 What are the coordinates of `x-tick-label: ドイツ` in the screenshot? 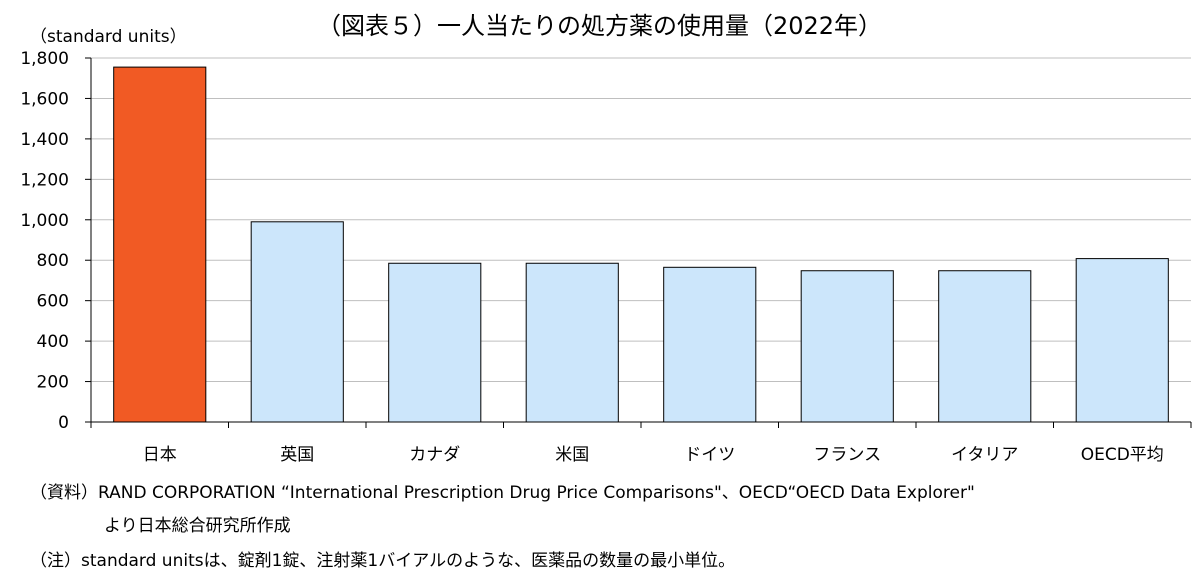 It's located at (709, 455).